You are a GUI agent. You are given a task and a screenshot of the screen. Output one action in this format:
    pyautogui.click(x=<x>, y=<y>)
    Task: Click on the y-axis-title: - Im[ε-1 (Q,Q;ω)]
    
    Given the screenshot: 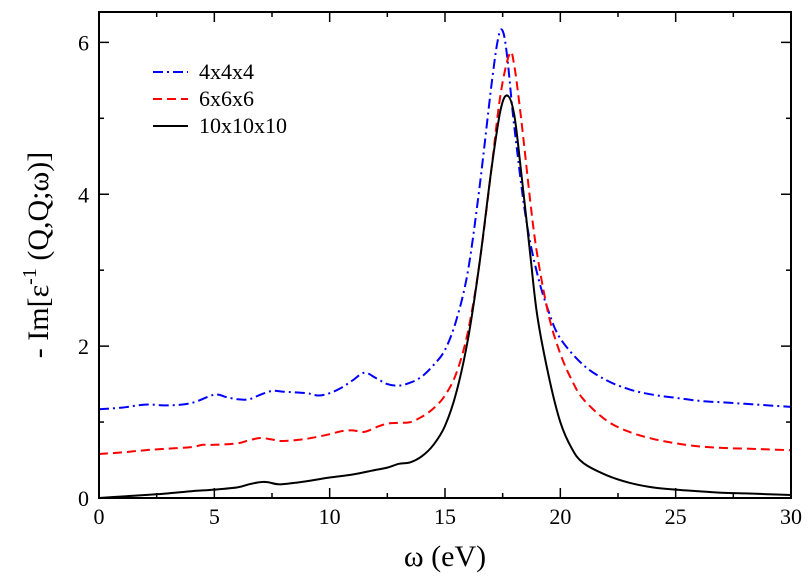 What is the action you would take?
    pyautogui.click(x=37, y=255)
    